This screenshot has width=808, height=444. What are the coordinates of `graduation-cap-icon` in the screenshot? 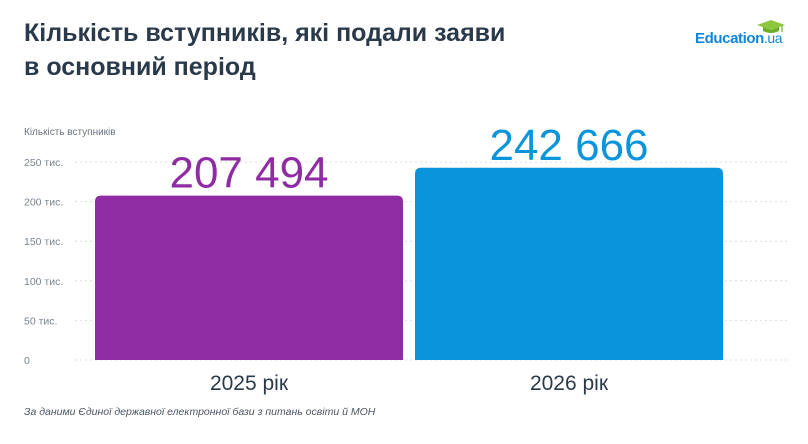 It's located at (771, 26).